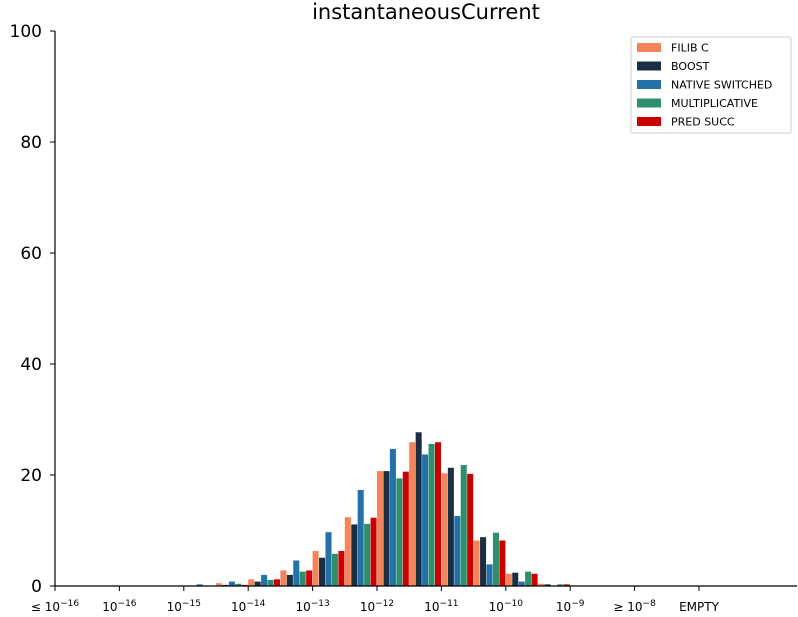  Describe the element at coordinates (634, 606) in the screenshot. I see `x-tick-label-9: ≥ 10−8` at that location.